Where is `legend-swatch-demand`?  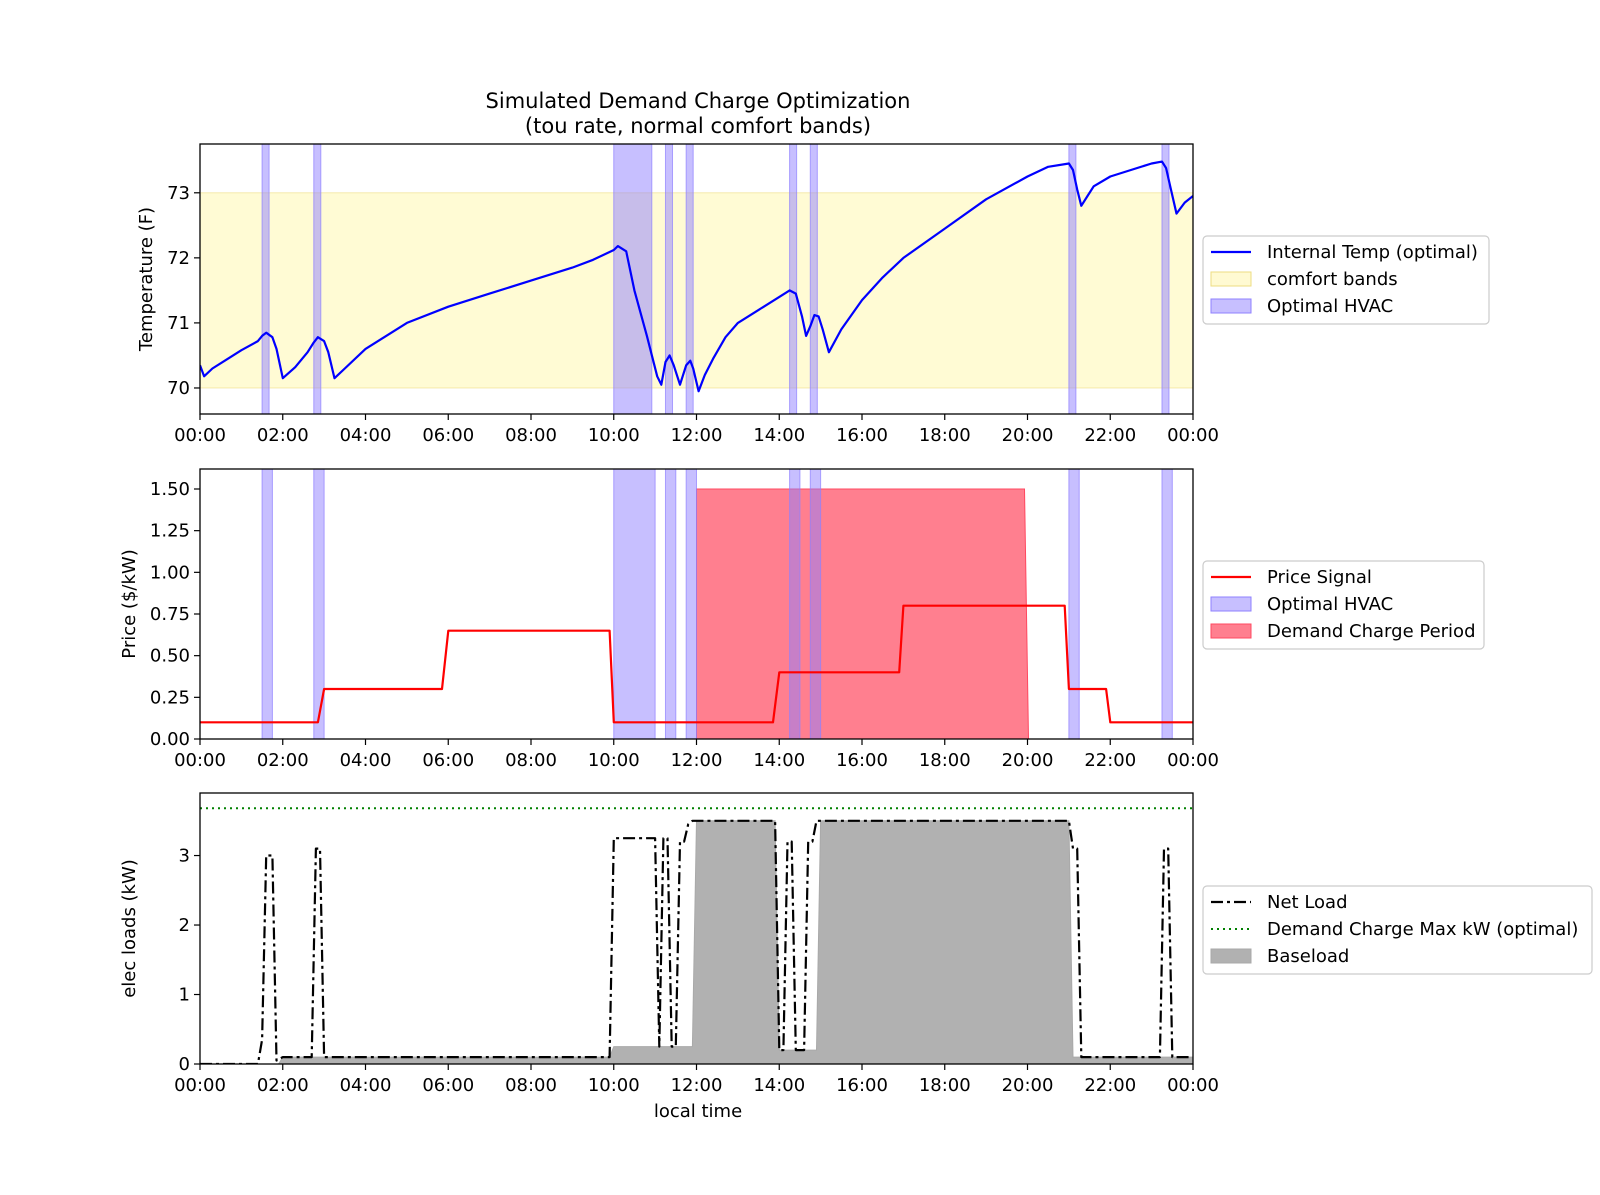 legend-swatch-demand is located at coordinates (1231, 631).